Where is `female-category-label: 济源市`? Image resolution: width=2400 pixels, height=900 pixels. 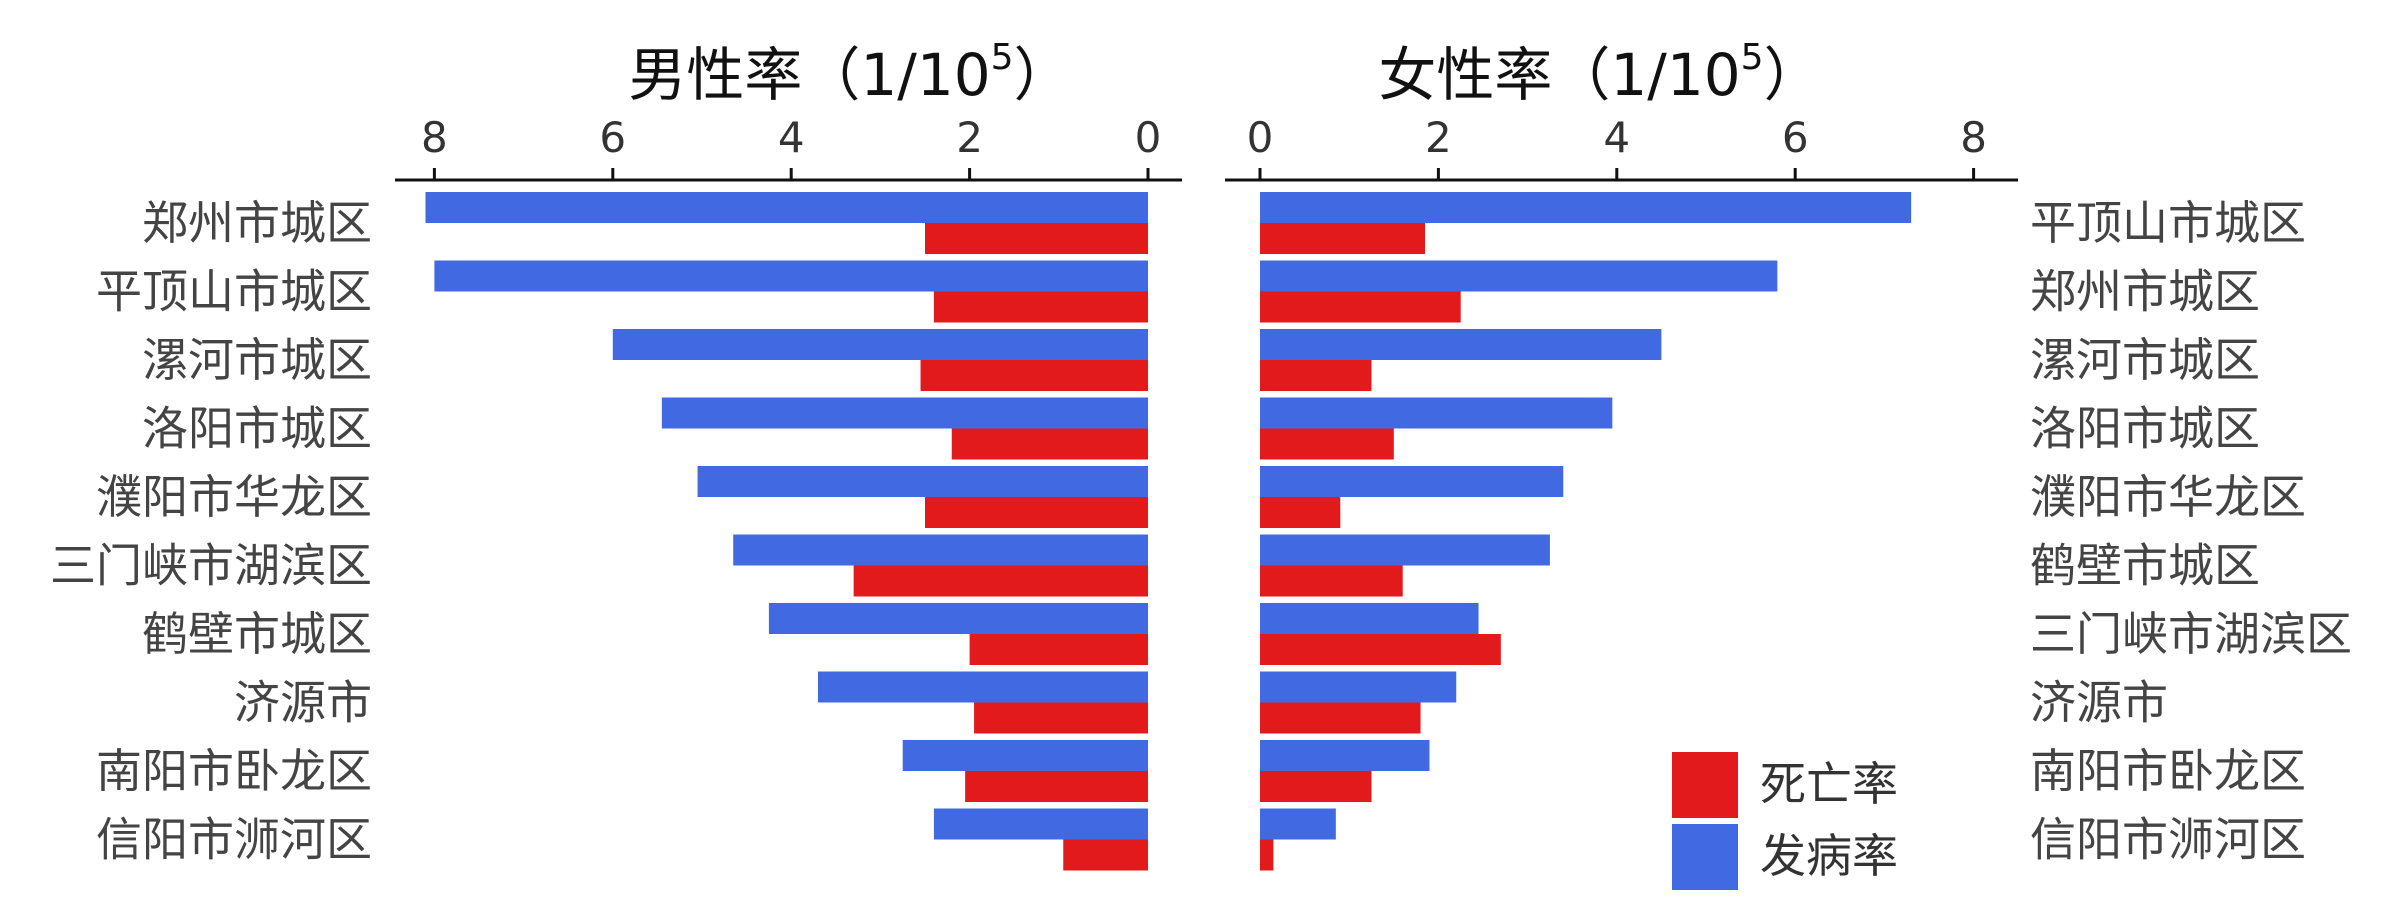 female-category-label: 济源市 is located at coordinates (2099, 703).